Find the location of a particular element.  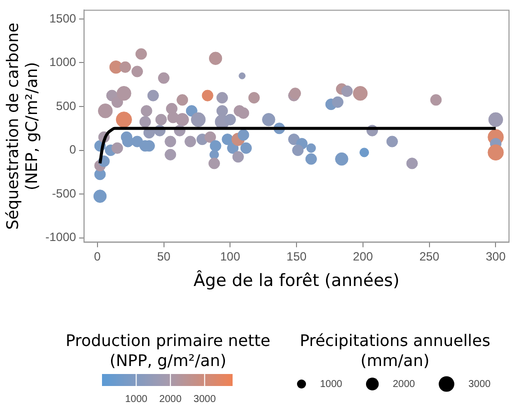

color-bar-label: 3000 is located at coordinates (205, 399).